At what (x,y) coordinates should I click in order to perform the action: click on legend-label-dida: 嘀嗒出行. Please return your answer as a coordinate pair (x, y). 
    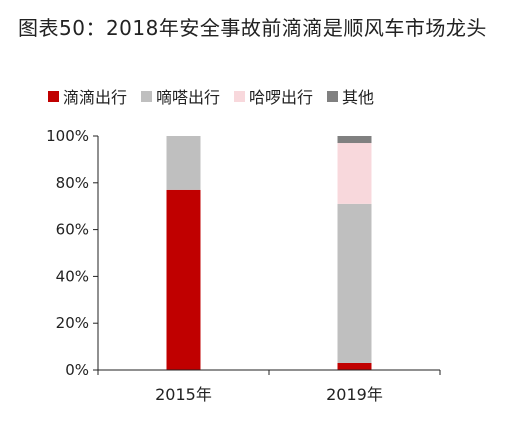
    Looking at the image, I should click on (188, 97).